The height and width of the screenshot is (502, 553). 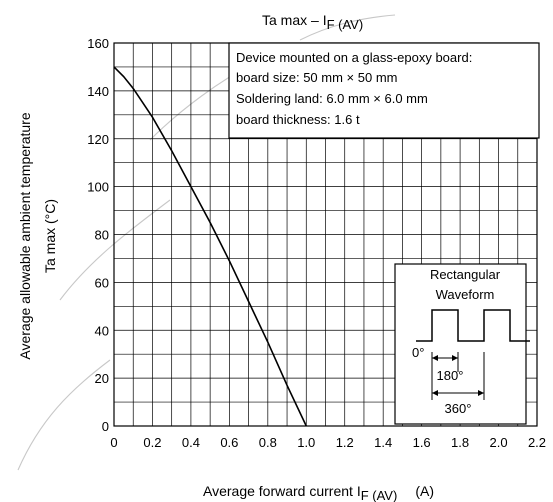 What do you see at coordinates (105, 426) in the screenshot?
I see `y-tick-label-0: 0` at bounding box center [105, 426].